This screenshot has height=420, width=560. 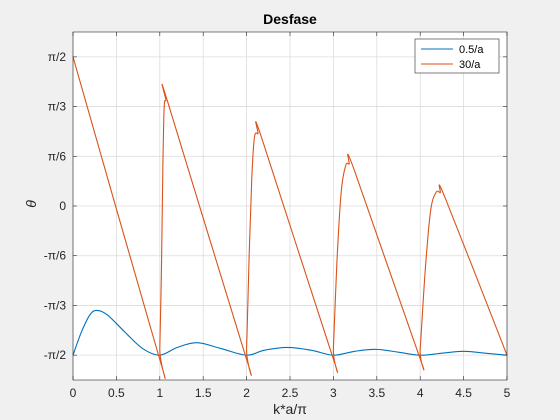 I want to click on x-tick-label: 3.5, so click(x=376, y=393).